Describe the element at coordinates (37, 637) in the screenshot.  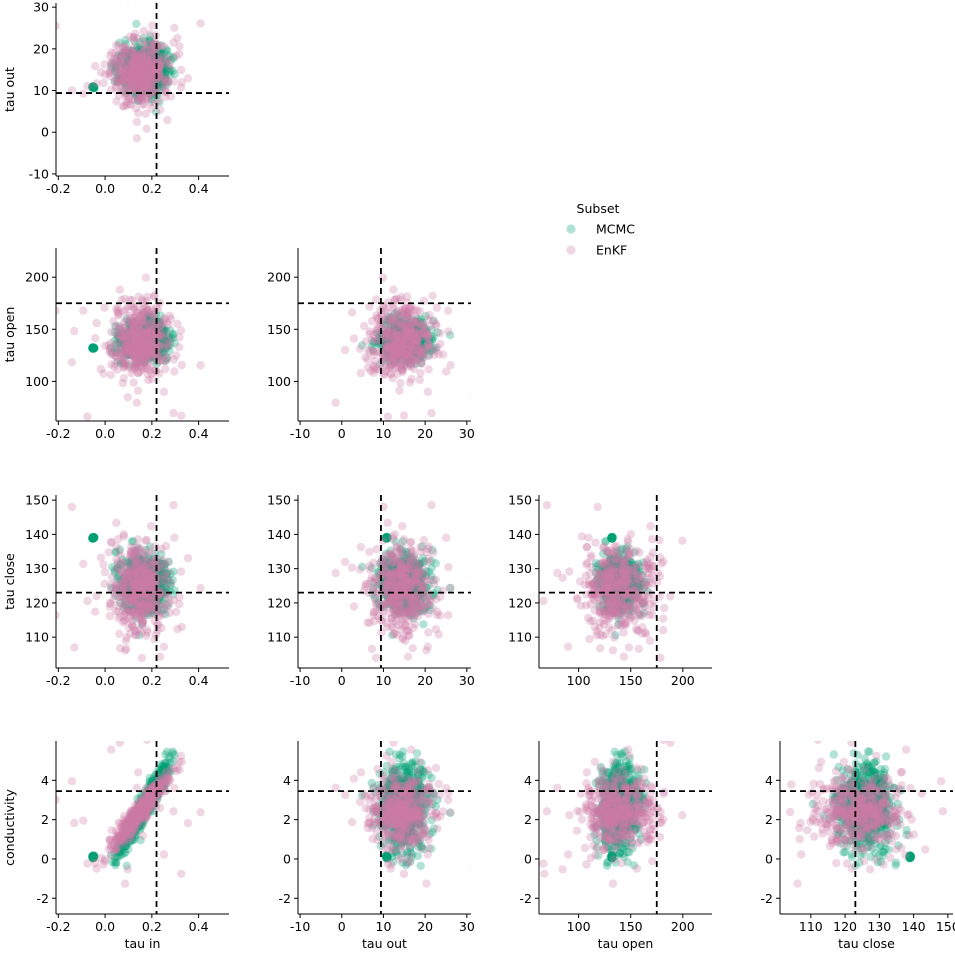
I see `y-tick-label: 110` at that location.